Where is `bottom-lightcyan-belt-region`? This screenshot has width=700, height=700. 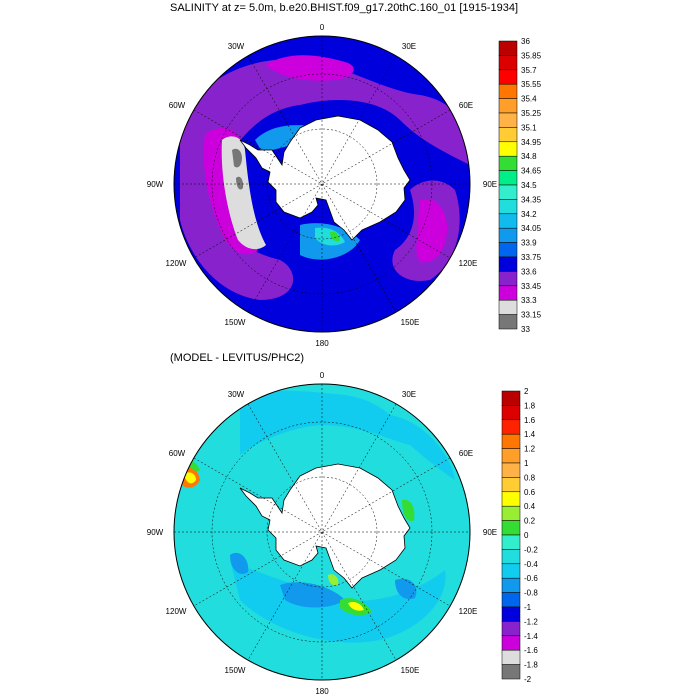
bottom-lightcyan-belt-region is located at coordinates (325, 422).